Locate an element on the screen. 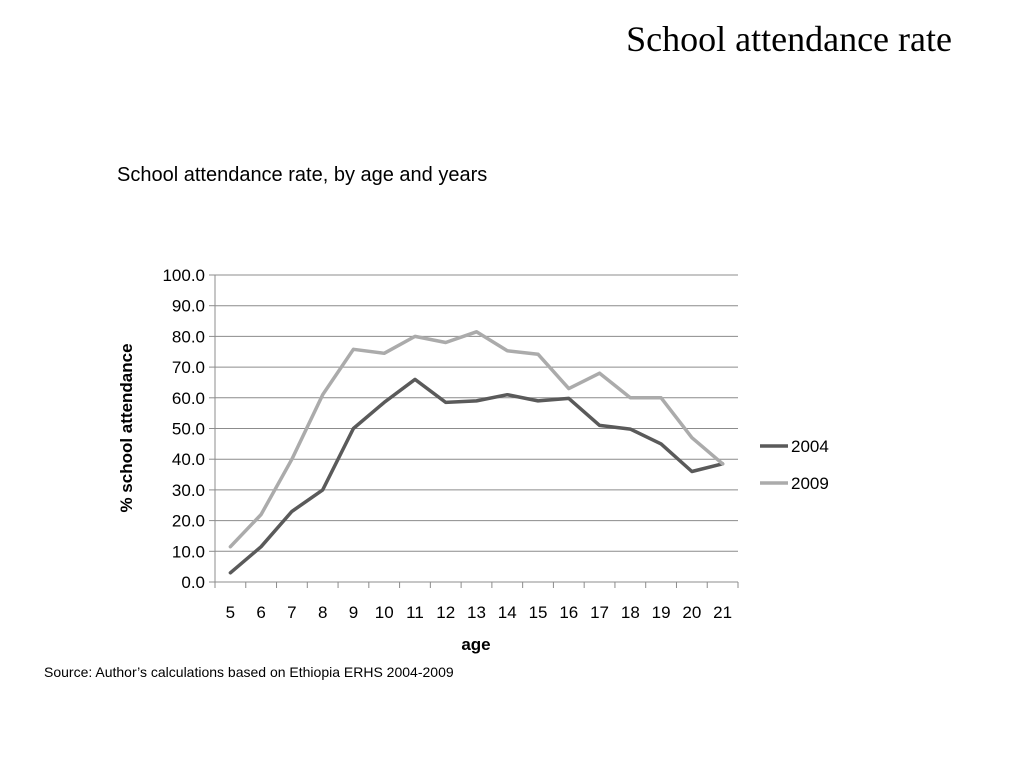 Image resolution: width=1024 pixels, height=768 pixels. y-tick-label: 100.0 is located at coordinates (183, 275).